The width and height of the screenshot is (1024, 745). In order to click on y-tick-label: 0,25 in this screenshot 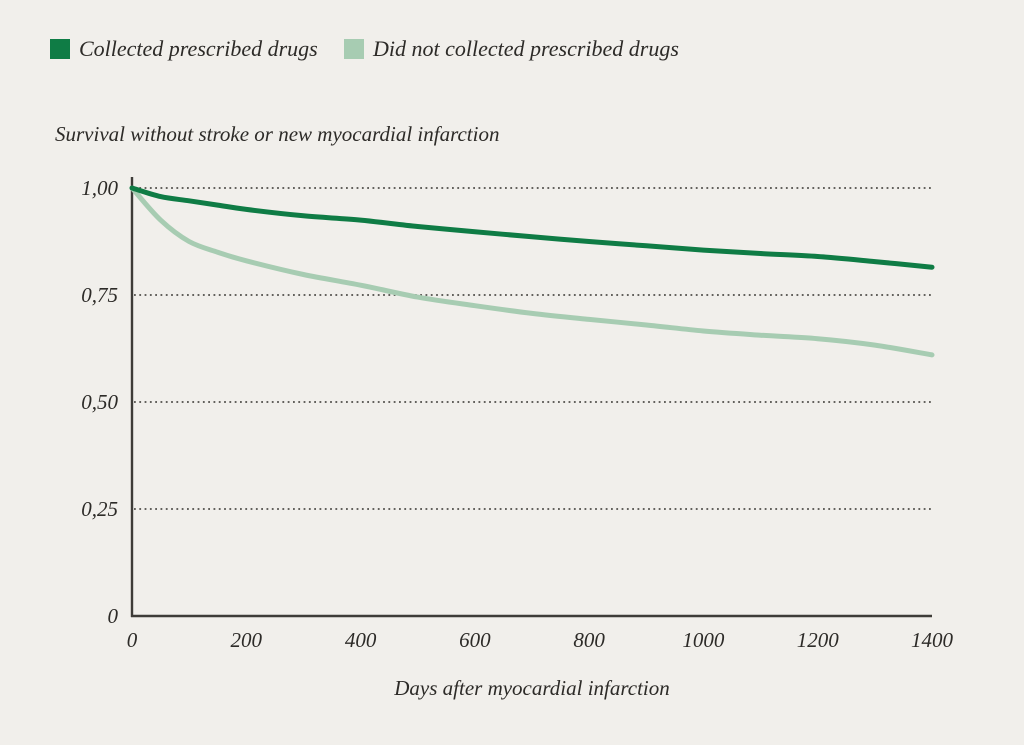, I will do `click(99, 509)`.